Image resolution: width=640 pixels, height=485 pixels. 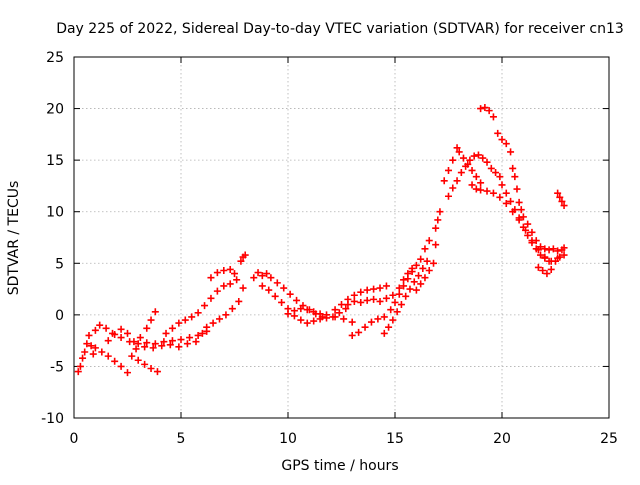 I want to click on series-track-d, so click(x=144, y=364).